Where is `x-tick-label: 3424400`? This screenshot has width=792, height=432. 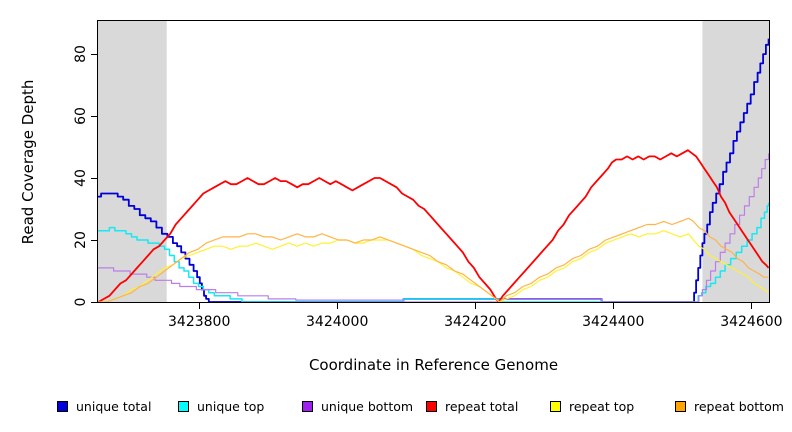
x-tick-label: 3424400 is located at coordinates (613, 322).